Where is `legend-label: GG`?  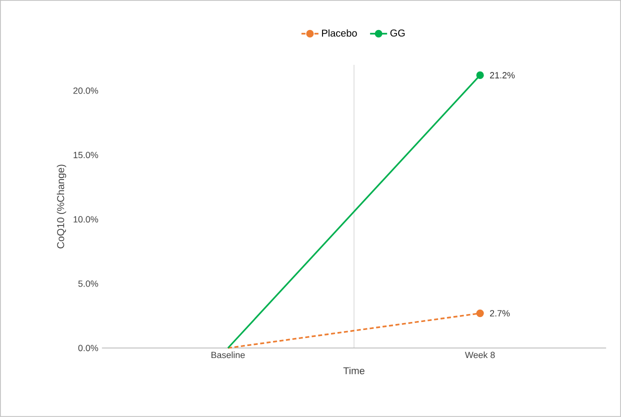
legend-label: GG is located at coordinates (397, 33).